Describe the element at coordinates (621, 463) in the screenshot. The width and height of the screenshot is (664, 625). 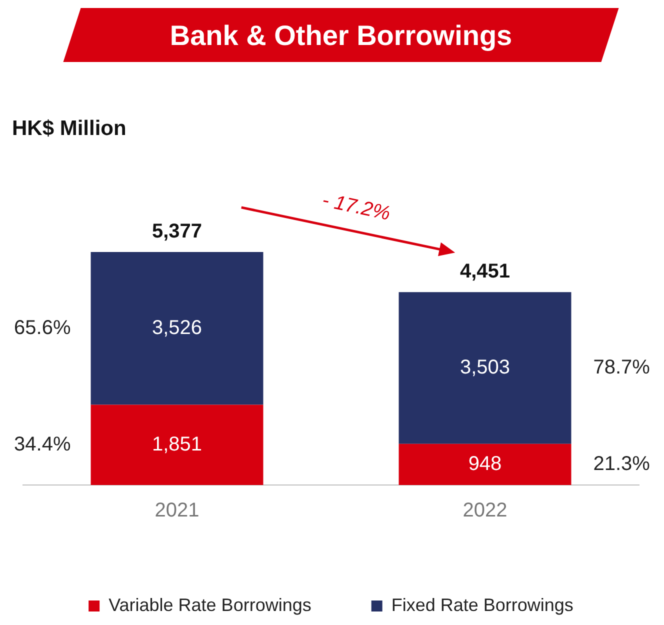
I see `annotation: 21.3%` at that location.